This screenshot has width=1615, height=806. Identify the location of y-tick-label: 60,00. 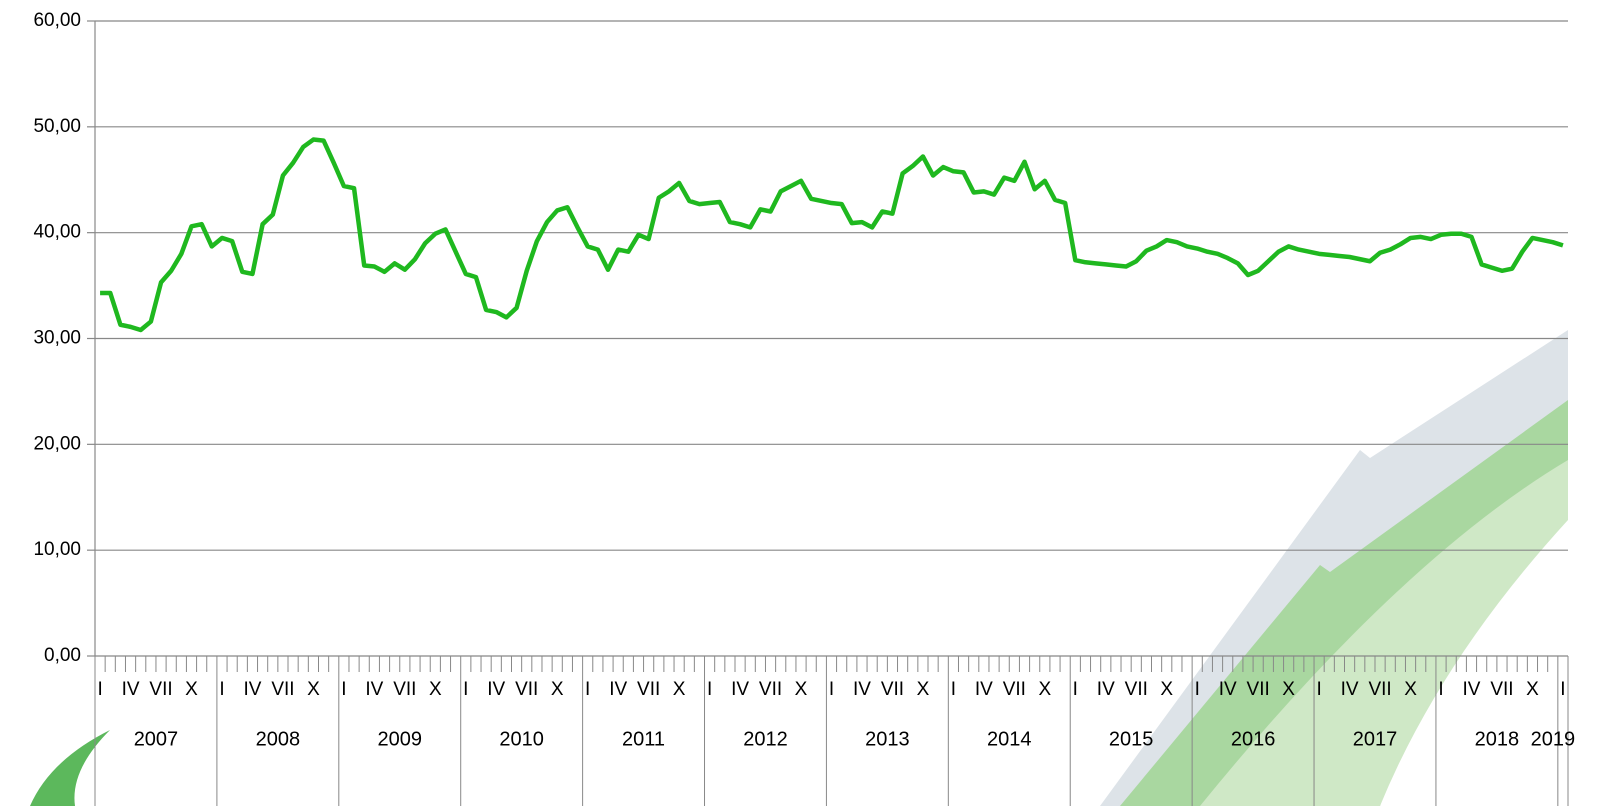
(57, 20).